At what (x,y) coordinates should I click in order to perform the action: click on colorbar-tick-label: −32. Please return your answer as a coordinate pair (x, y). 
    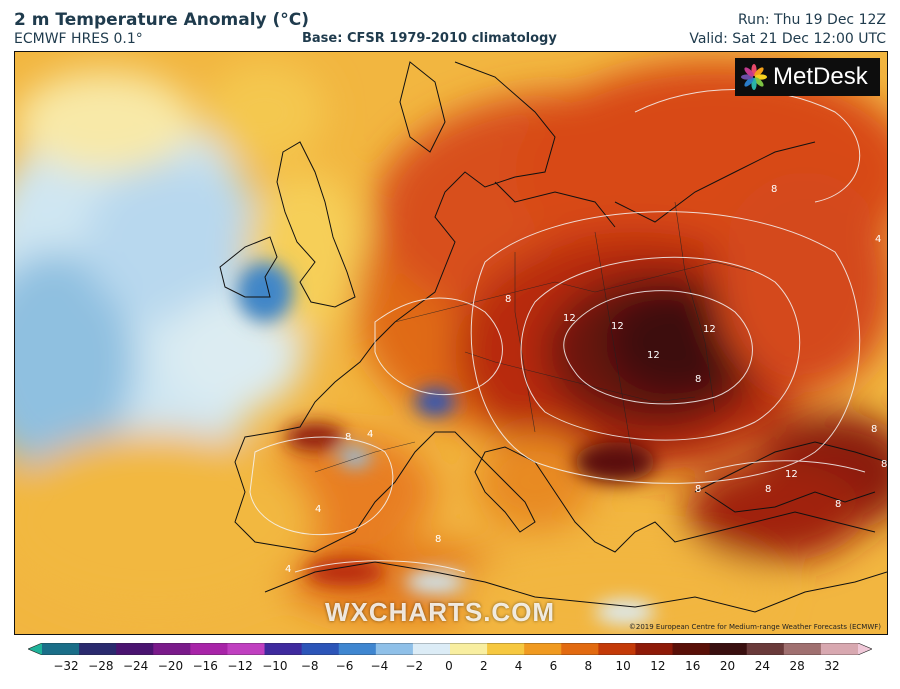
    Looking at the image, I should click on (66, 666).